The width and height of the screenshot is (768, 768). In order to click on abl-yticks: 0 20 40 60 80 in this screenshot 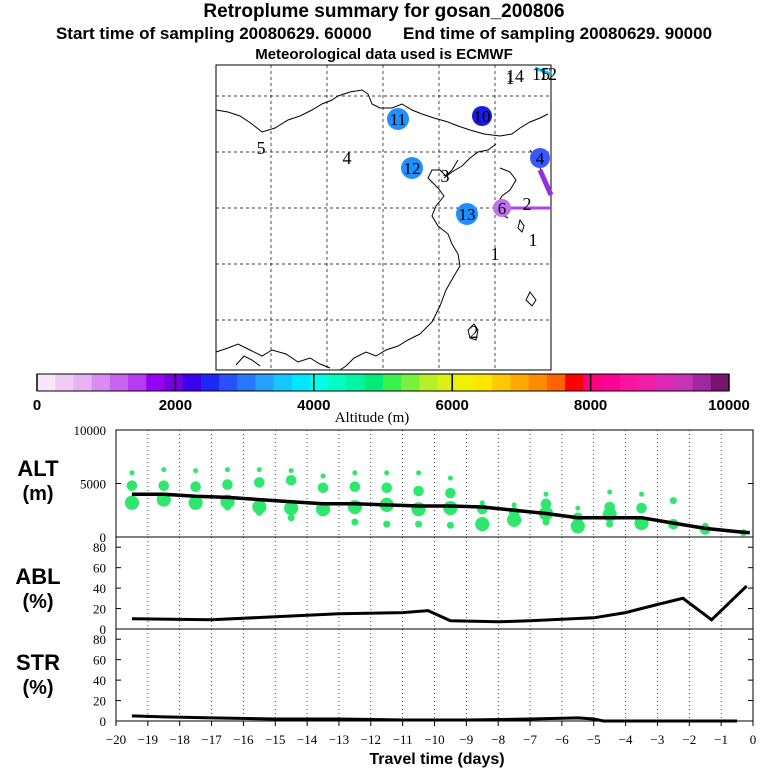, I will do `click(423, 588)`.